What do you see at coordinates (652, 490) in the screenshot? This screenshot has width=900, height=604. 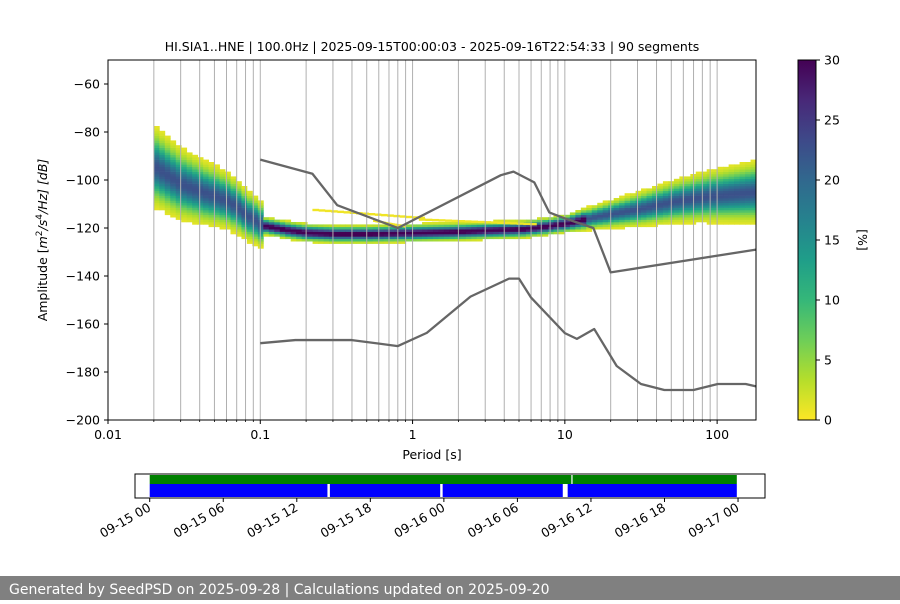 I see `coverage-segment` at bounding box center [652, 490].